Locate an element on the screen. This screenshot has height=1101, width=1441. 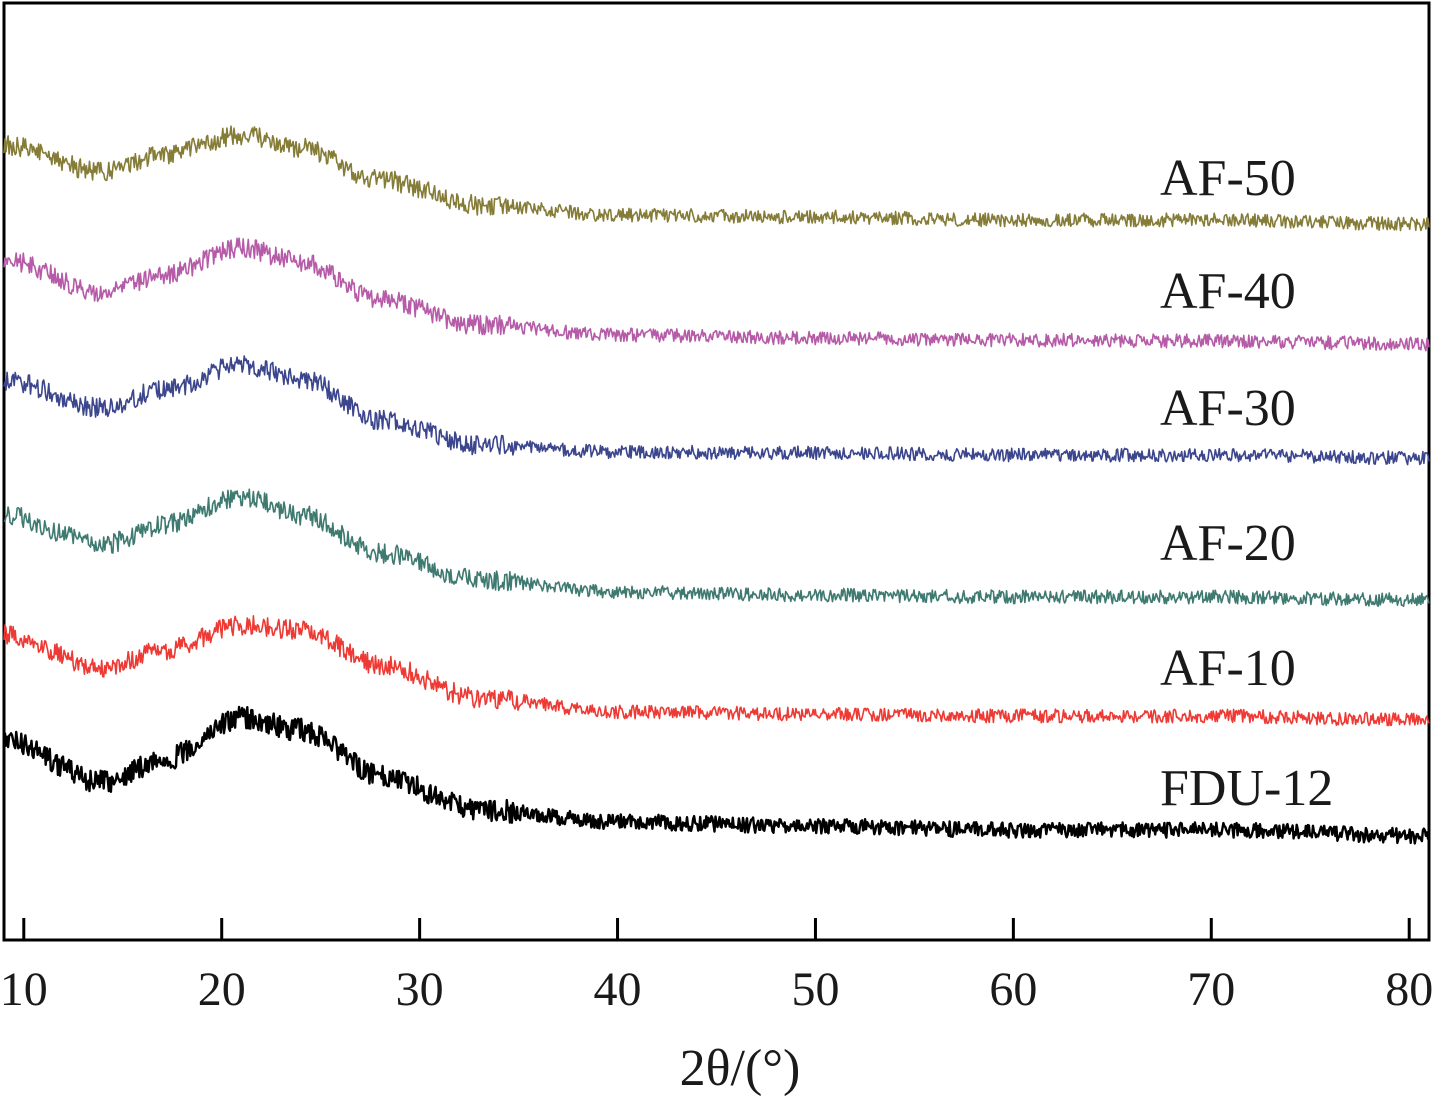
x-tick-label-30: 30 is located at coordinates (420, 989).